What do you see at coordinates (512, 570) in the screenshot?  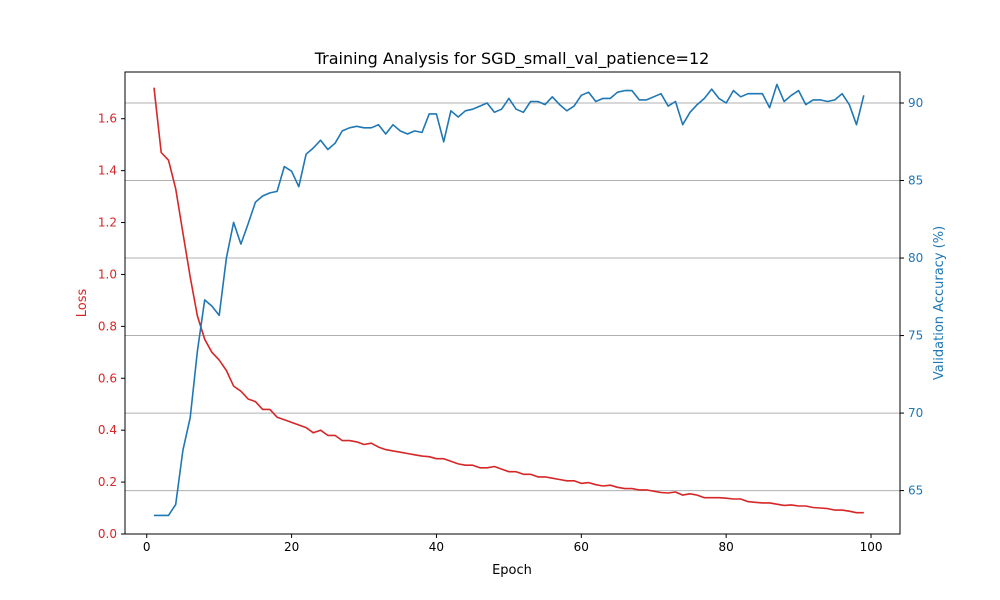 I see `x-axis-label: Epoch` at bounding box center [512, 570].